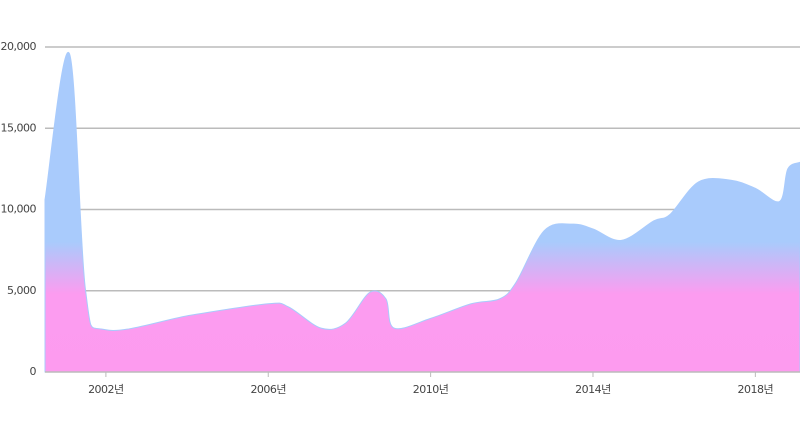 This screenshot has height=444, width=800. What do you see at coordinates (19, 209) in the screenshot?
I see `y-tick-label: 10,000` at bounding box center [19, 209].